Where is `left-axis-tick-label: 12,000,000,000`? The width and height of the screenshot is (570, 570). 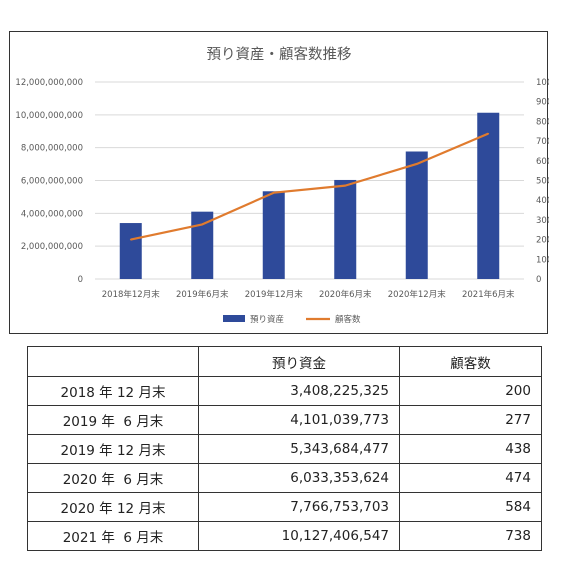
left-axis-tick-label: 12,000,000,000 is located at coordinates (49, 83).